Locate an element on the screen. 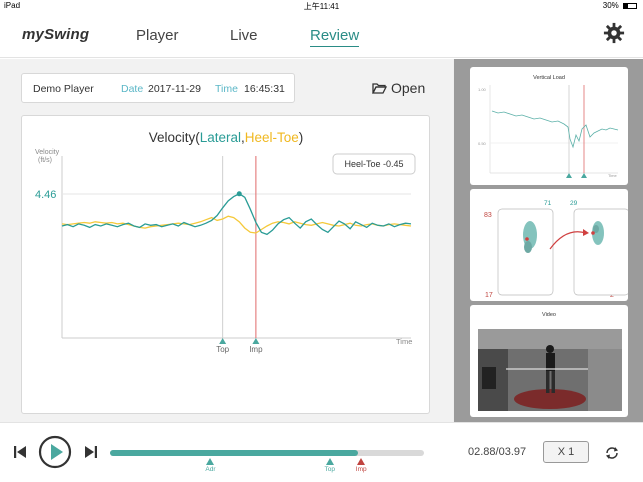 The width and height of the screenshot is (643, 482). right-plate is located at coordinates (601, 252).